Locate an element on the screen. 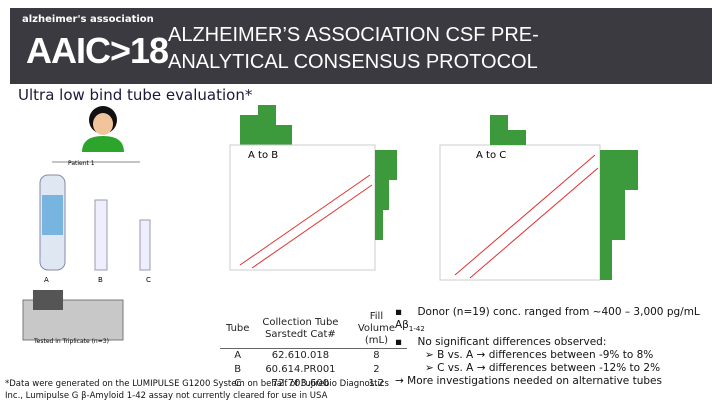 The image size is (720, 405). title-line: ANALYTICAL CONSENSUS PROTOCOL is located at coordinates (353, 62).